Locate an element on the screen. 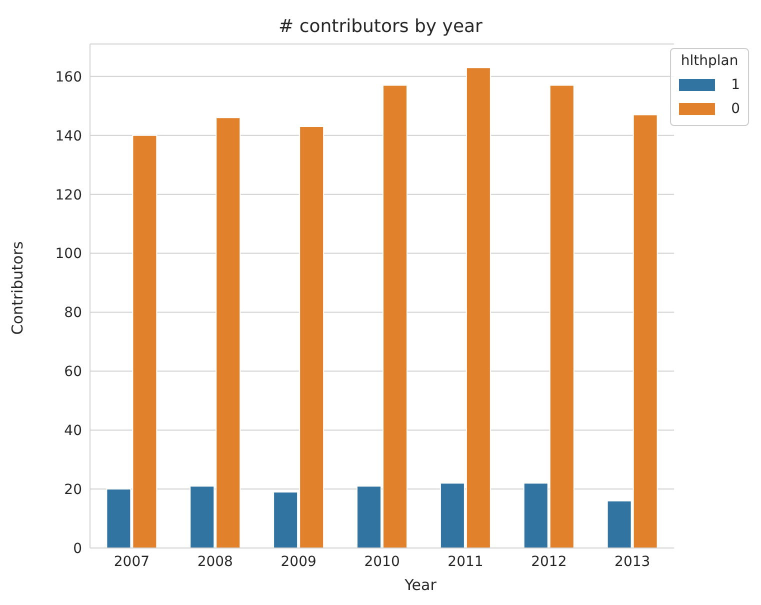 This screenshot has height=605, width=761. y-tick-label: 80 is located at coordinates (73, 313).